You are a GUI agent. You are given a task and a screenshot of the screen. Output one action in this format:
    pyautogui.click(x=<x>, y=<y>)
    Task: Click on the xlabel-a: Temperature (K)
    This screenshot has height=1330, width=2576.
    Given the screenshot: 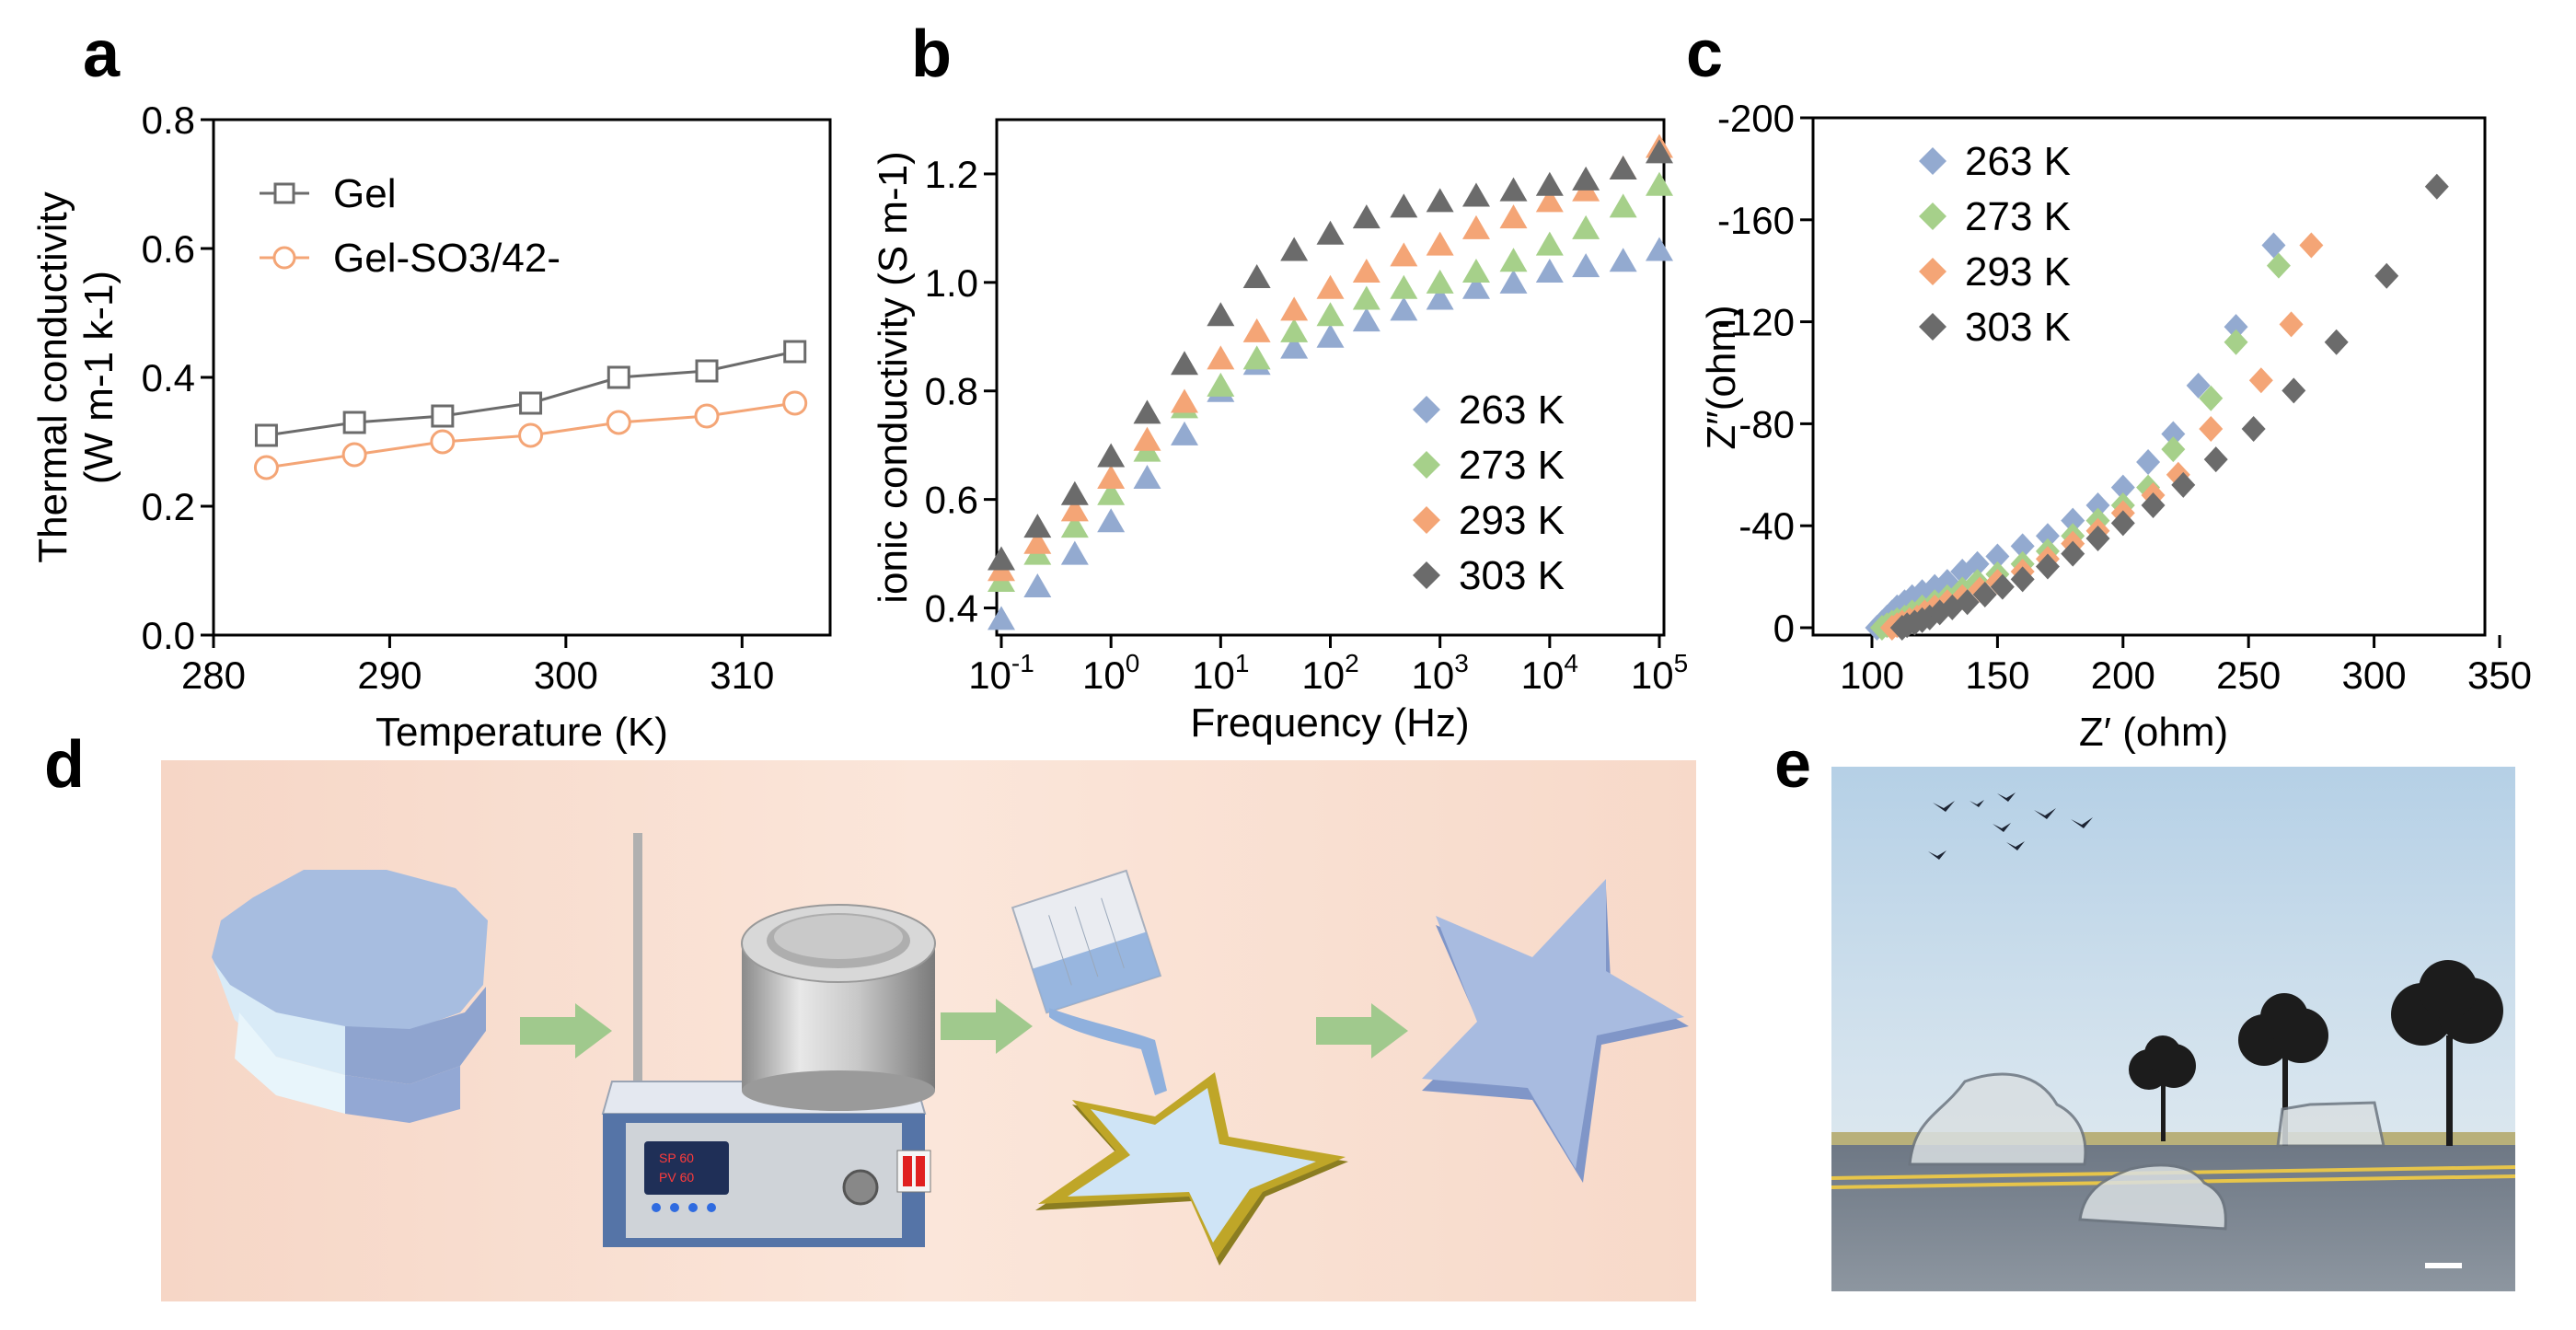 What is the action you would take?
    pyautogui.click(x=521, y=733)
    